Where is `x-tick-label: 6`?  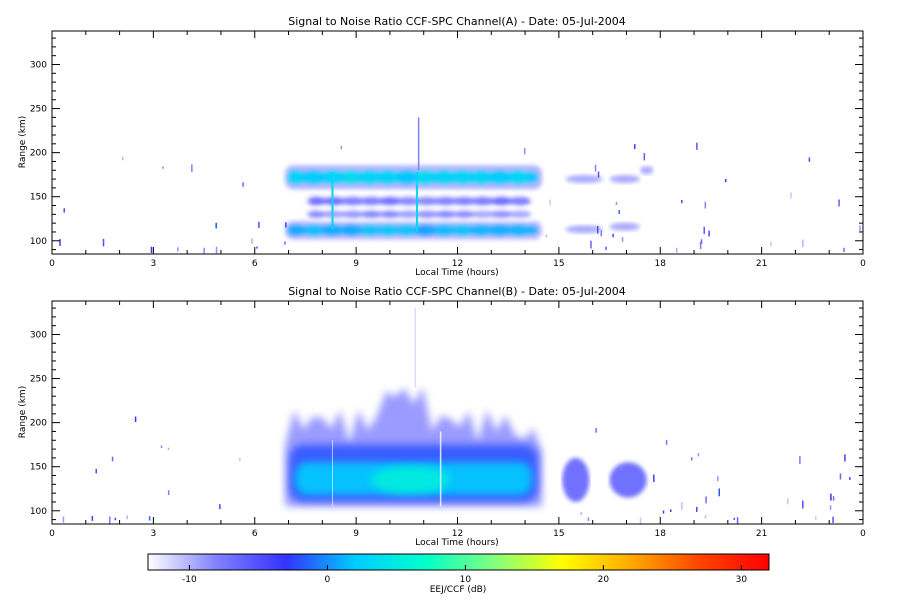
x-tick-label: 6 is located at coordinates (255, 264).